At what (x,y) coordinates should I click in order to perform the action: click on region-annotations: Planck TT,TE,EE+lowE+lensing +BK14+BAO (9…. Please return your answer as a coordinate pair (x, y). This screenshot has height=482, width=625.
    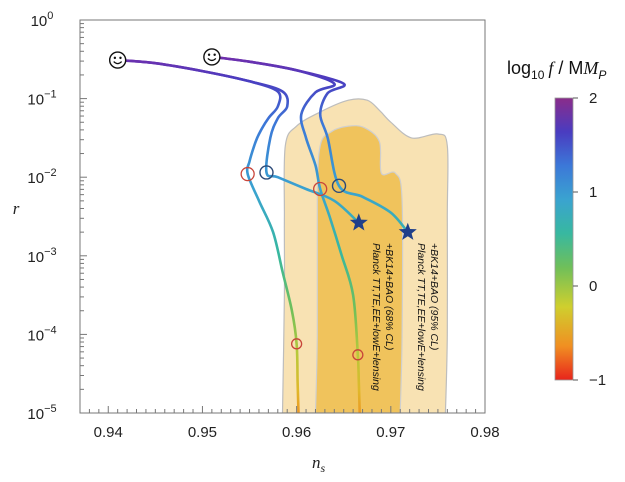
    Looking at the image, I should click on (405, 317).